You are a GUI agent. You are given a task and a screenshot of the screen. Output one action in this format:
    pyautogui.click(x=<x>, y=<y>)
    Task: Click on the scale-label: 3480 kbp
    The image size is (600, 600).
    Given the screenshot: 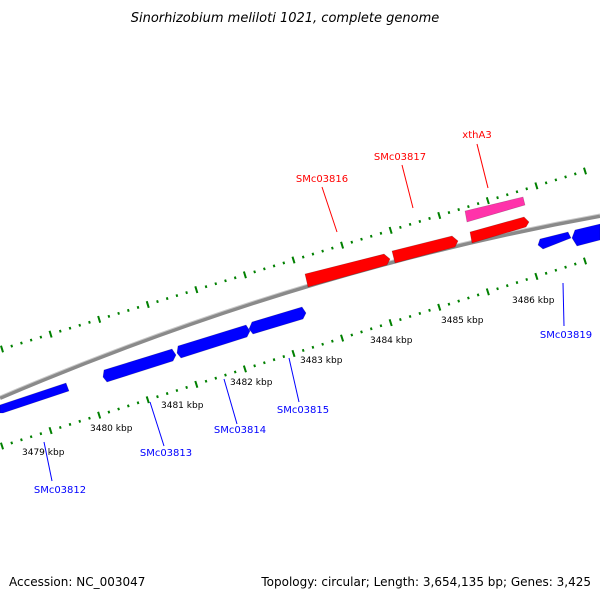 What is the action you would take?
    pyautogui.click(x=111, y=429)
    